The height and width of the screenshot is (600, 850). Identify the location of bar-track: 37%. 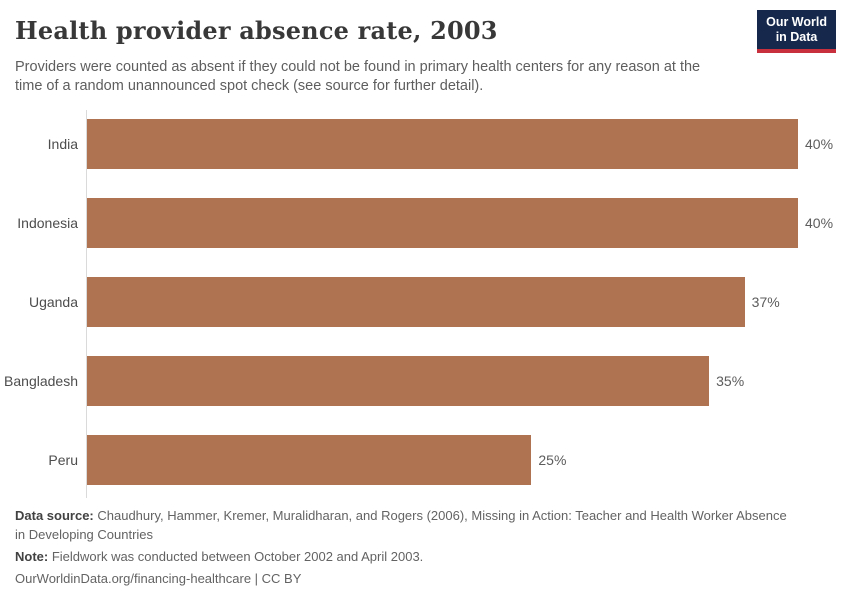
(464, 301).